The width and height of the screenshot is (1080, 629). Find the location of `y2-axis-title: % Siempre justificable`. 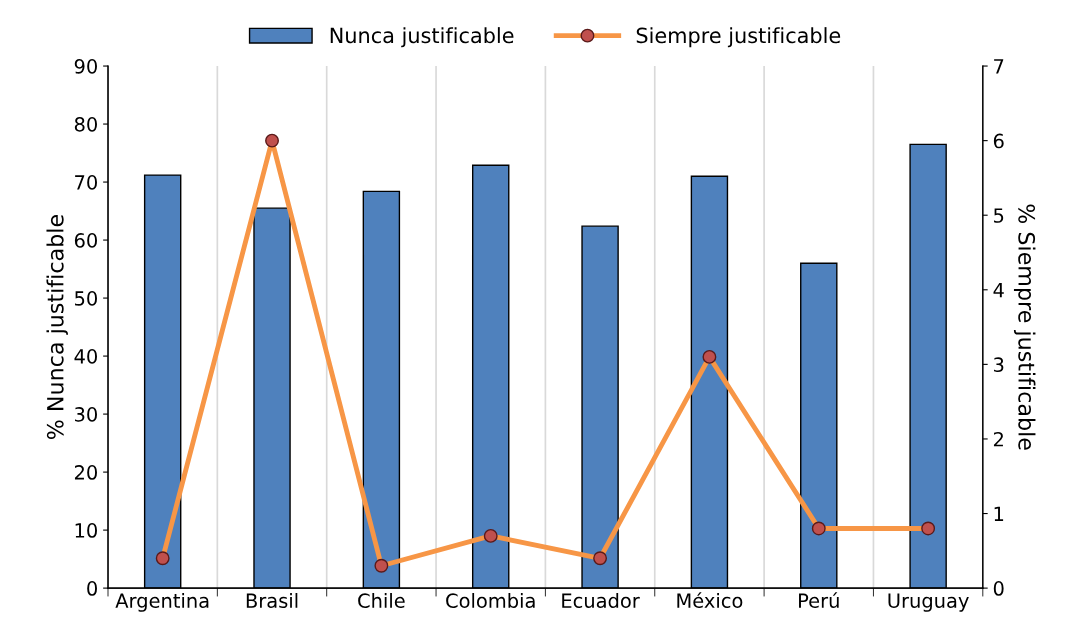

y2-axis-title: % Siempre justificable is located at coordinates (1024, 327).